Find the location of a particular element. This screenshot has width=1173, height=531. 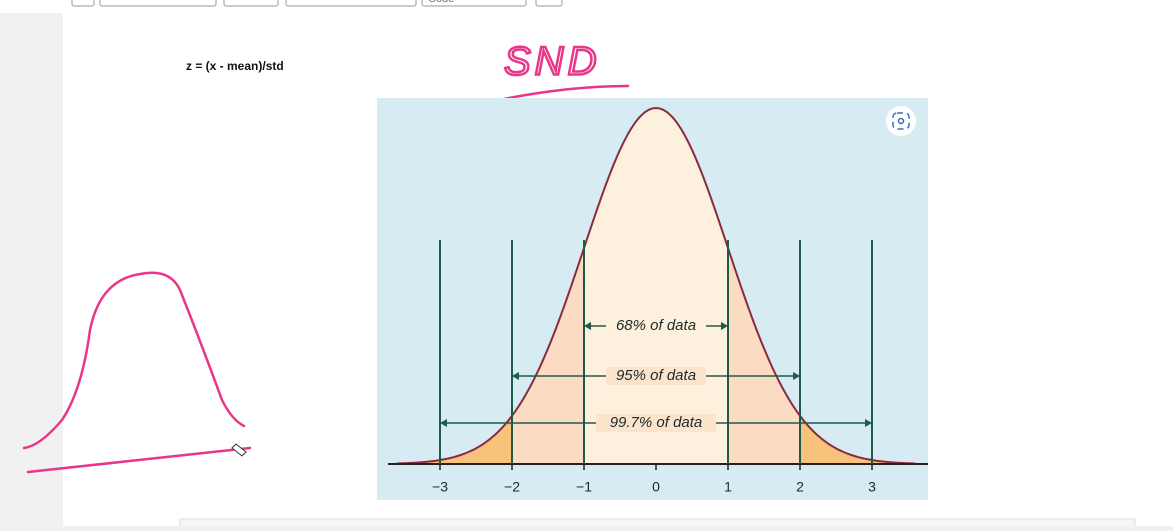

lens-button is located at coordinates (901, 121).